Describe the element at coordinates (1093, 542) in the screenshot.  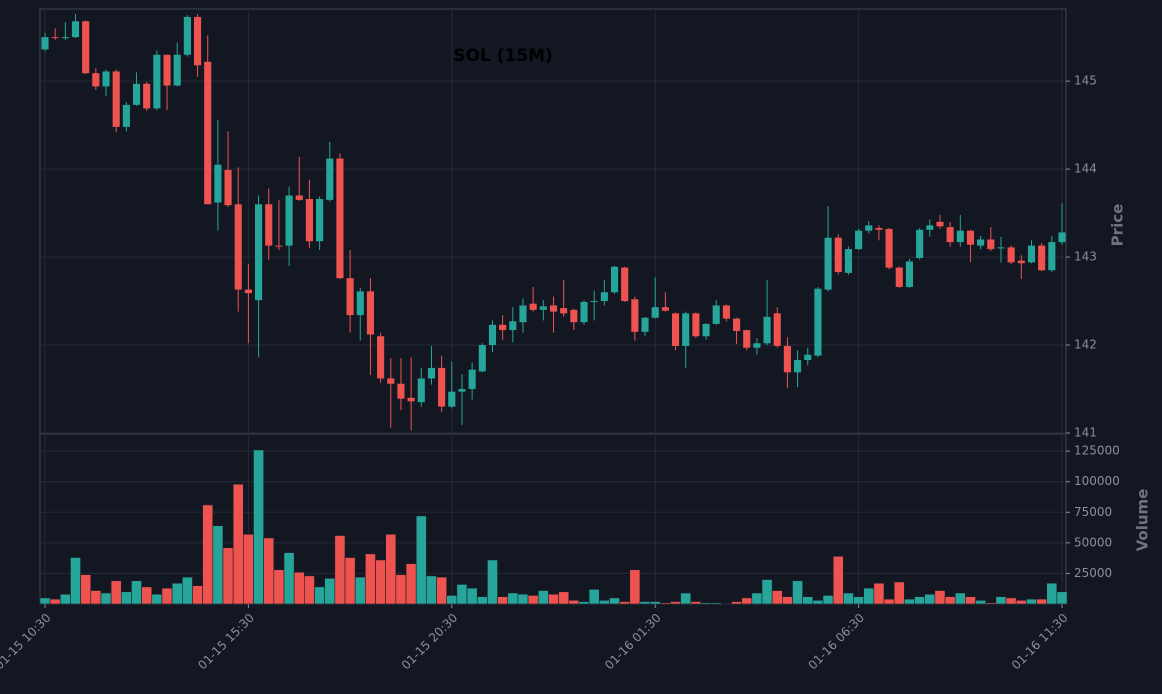
I see `volume-tick-label: 50000` at that location.